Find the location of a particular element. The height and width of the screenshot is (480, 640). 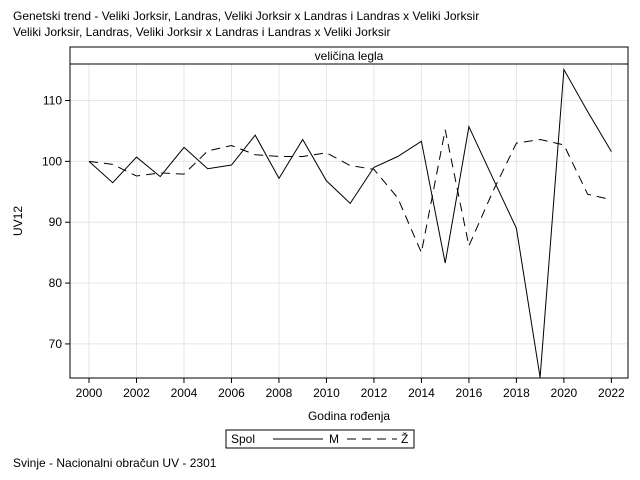

x-tick-label: 2014 is located at coordinates (421, 393).